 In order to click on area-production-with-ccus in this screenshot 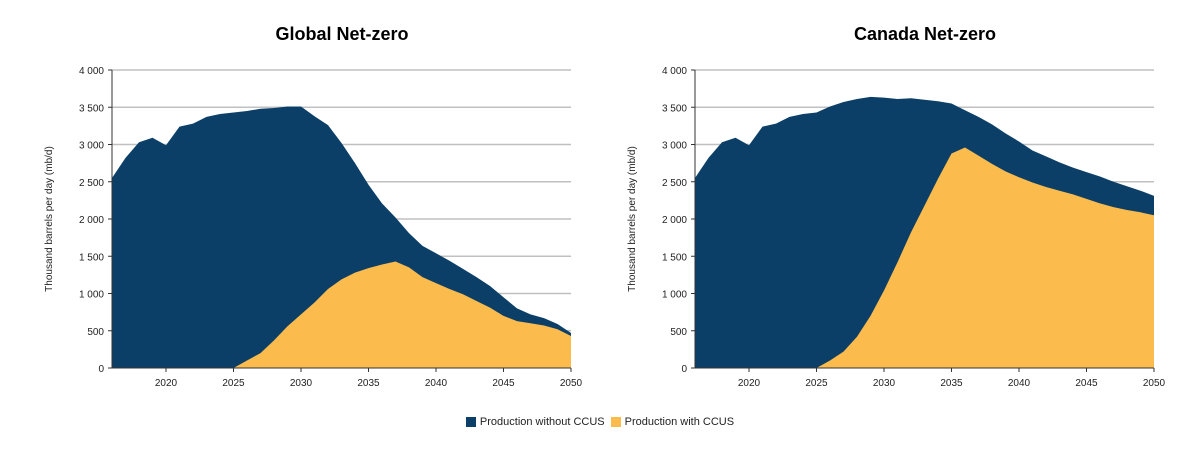, I will do `click(341, 314)`.